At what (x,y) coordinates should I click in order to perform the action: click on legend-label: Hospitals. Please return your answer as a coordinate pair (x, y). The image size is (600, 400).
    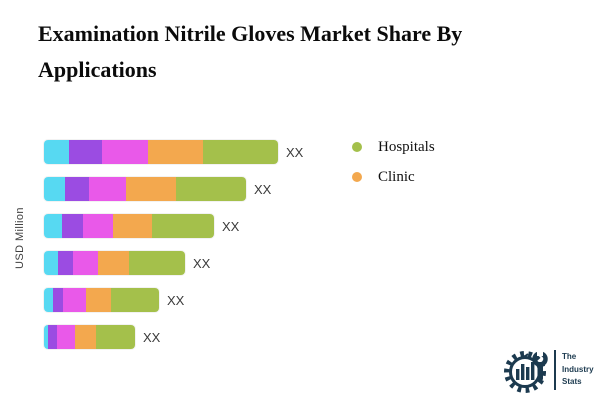
    Looking at the image, I should click on (406, 146).